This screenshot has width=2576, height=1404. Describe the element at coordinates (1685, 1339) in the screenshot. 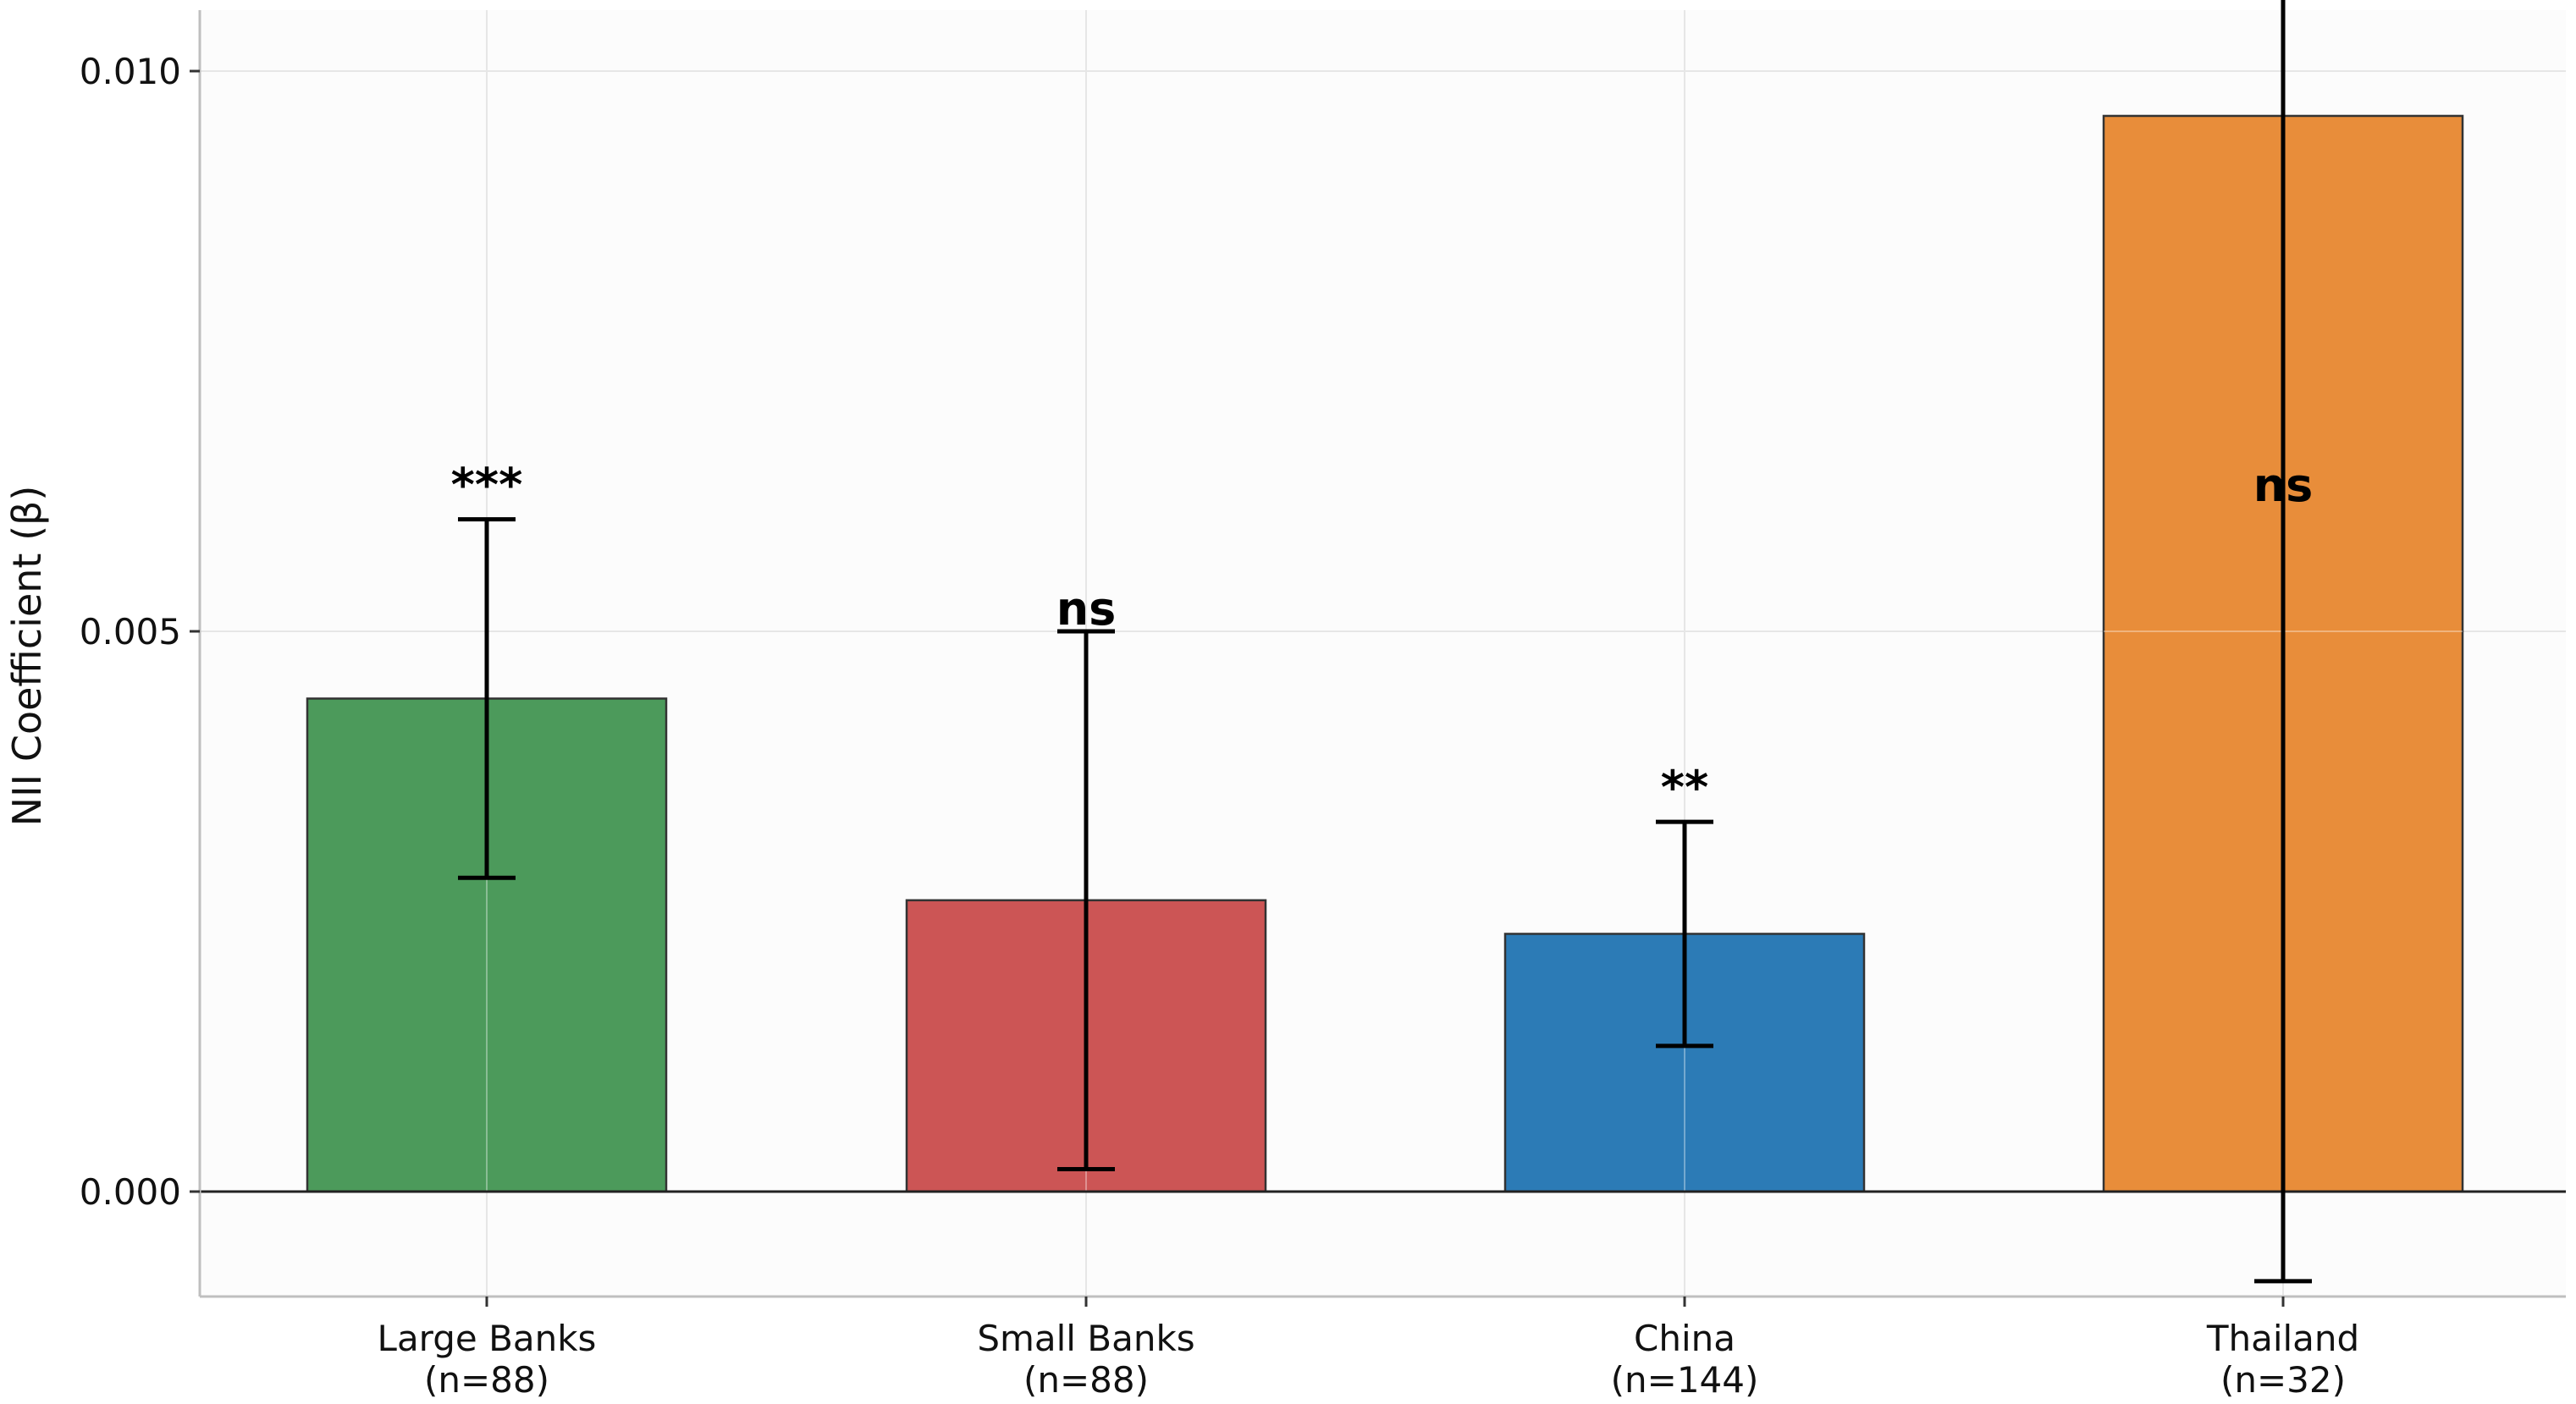

I see `x-tick-label-line1: China` at that location.